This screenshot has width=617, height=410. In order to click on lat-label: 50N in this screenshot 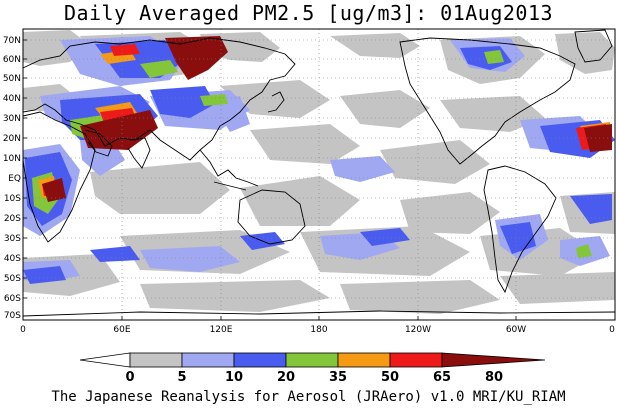, I will do `click(12, 79)`.